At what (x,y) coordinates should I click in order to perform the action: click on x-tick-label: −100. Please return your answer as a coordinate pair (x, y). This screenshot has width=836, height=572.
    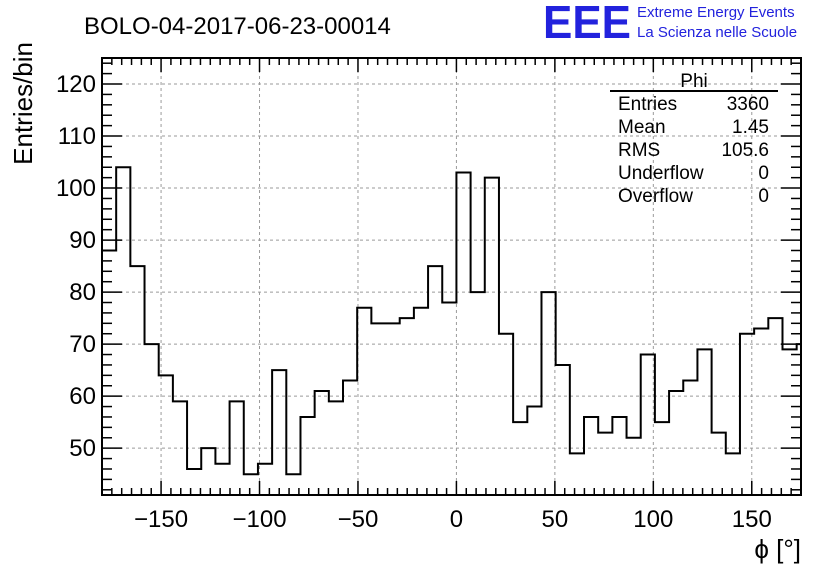
    Looking at the image, I should click on (259, 519).